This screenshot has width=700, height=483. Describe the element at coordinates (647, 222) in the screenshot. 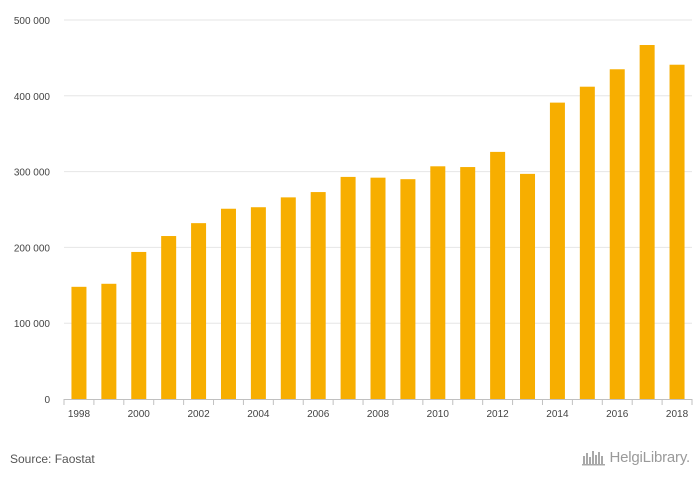

I see `bar-2017` at that location.